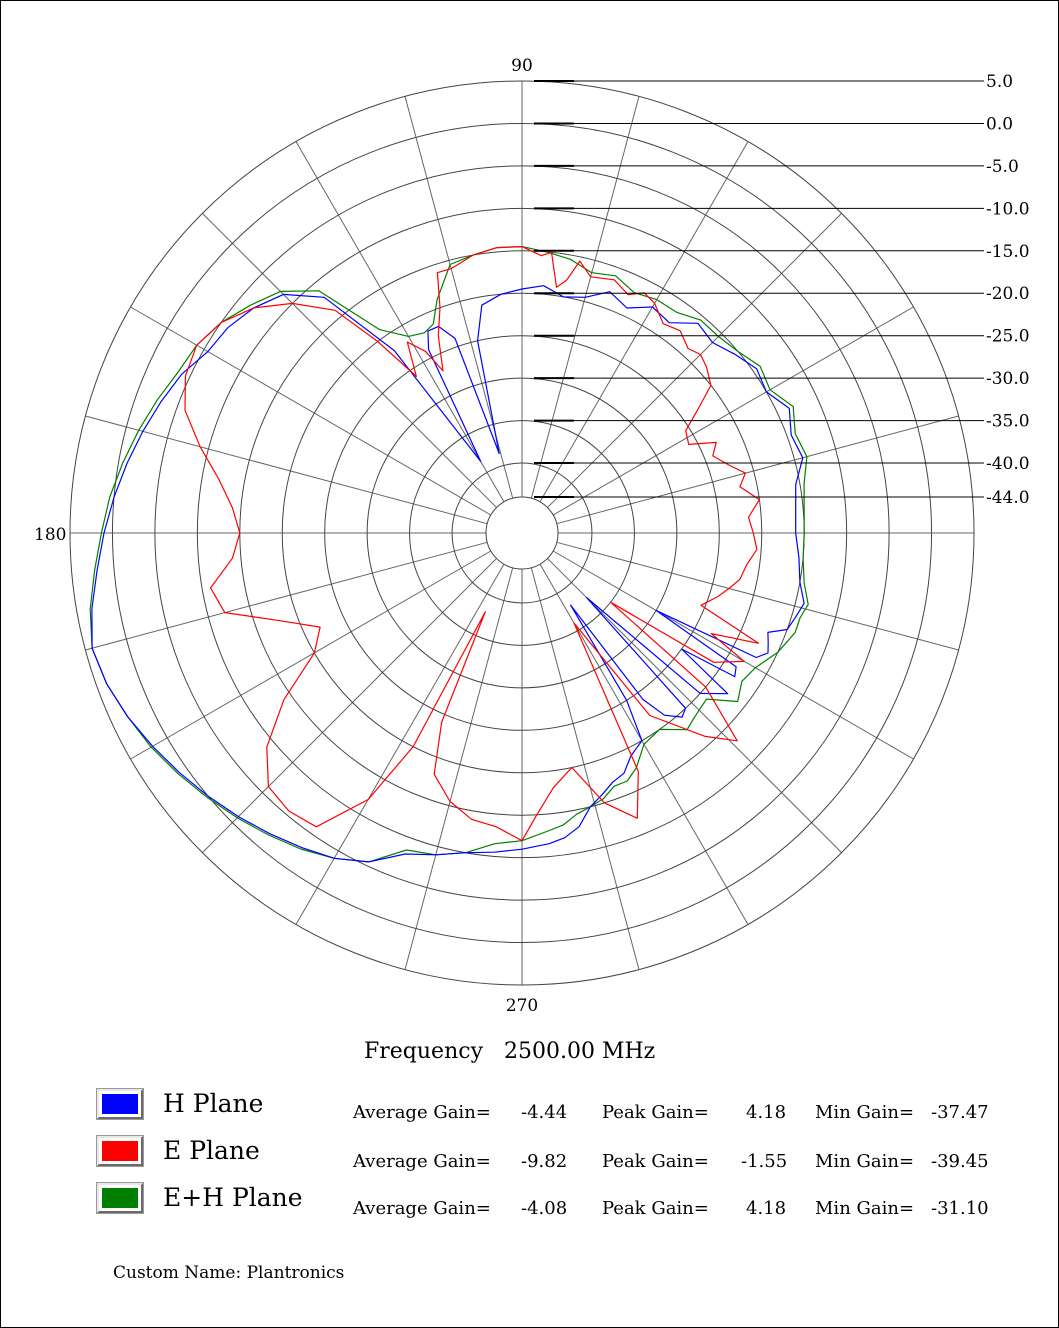 The height and width of the screenshot is (1328, 1059). Describe the element at coordinates (1008, 498) in the screenshot. I see `radial-tick-label: -44.0` at that location.